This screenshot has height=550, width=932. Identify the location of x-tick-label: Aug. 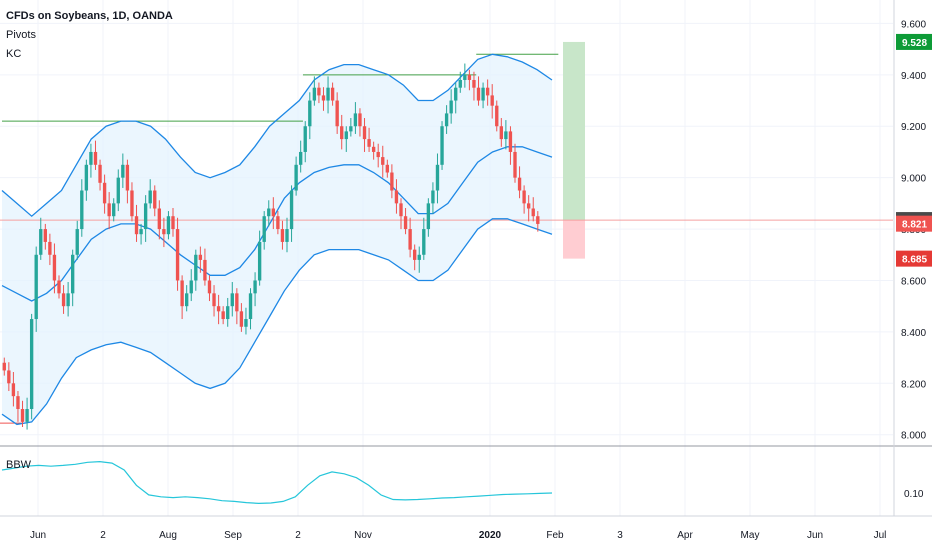
(168, 535).